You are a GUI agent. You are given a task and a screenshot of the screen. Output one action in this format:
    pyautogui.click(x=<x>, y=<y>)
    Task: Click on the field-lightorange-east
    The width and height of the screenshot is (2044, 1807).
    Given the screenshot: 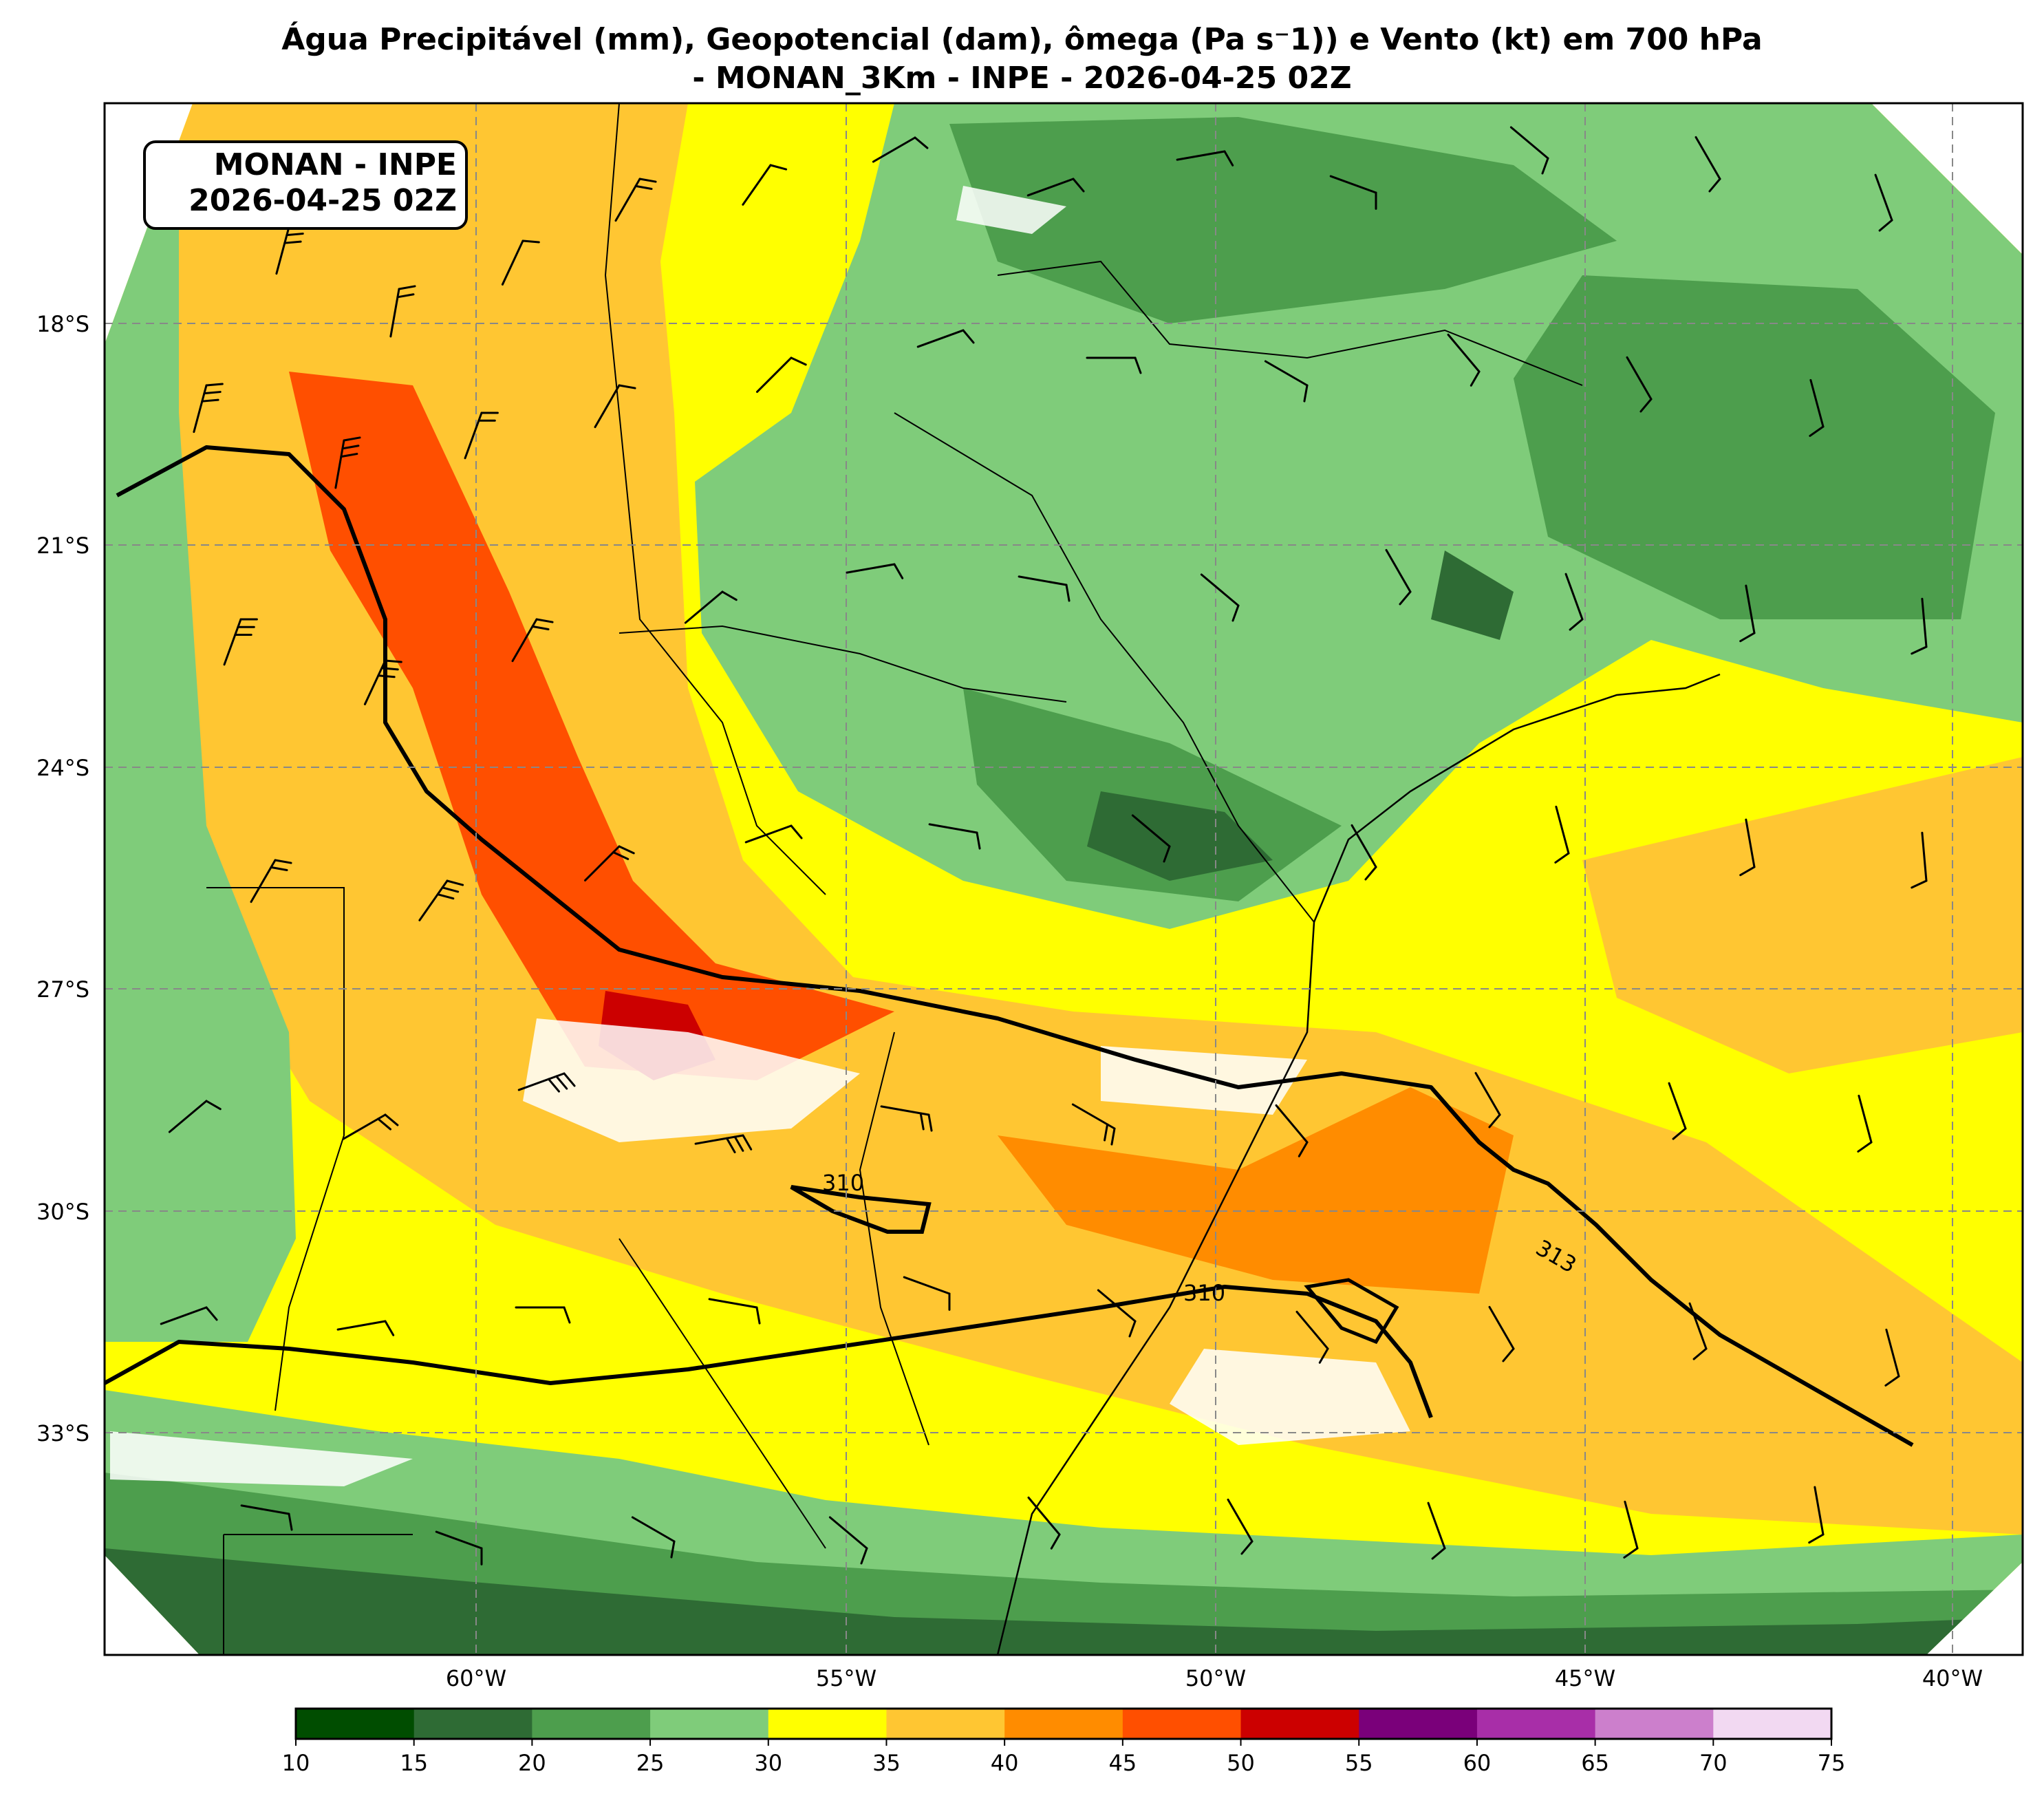 What is the action you would take?
    pyautogui.click(x=1802, y=915)
    